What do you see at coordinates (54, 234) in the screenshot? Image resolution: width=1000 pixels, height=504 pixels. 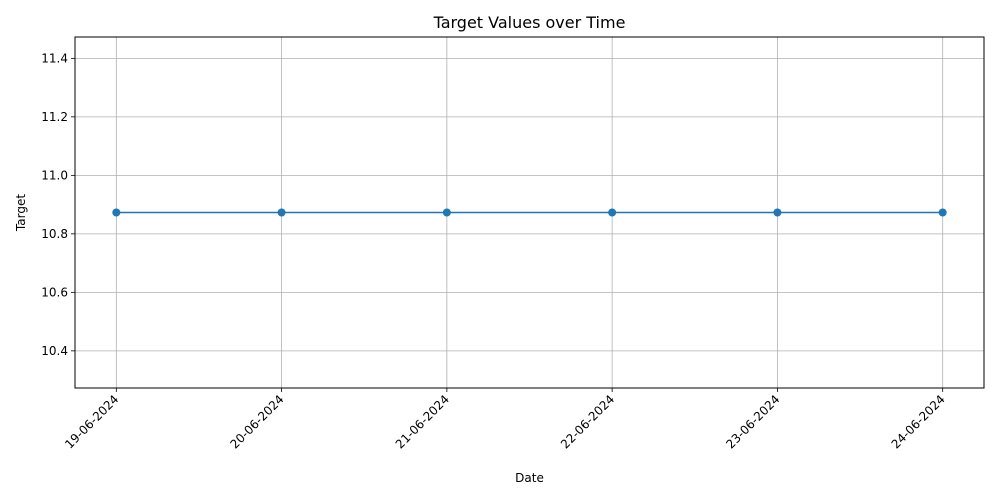 I see `y-tick-label: 10.8` at bounding box center [54, 234].